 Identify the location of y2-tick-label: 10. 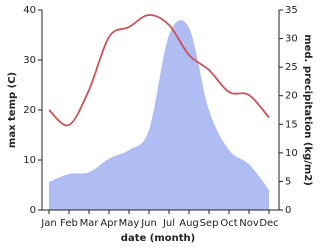
(291, 153).